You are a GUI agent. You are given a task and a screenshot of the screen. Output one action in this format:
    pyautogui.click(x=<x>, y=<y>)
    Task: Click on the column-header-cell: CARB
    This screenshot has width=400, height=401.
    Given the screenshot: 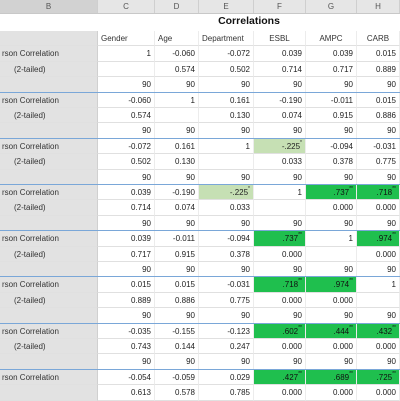 What is the action you would take?
    pyautogui.click(x=378, y=39)
    